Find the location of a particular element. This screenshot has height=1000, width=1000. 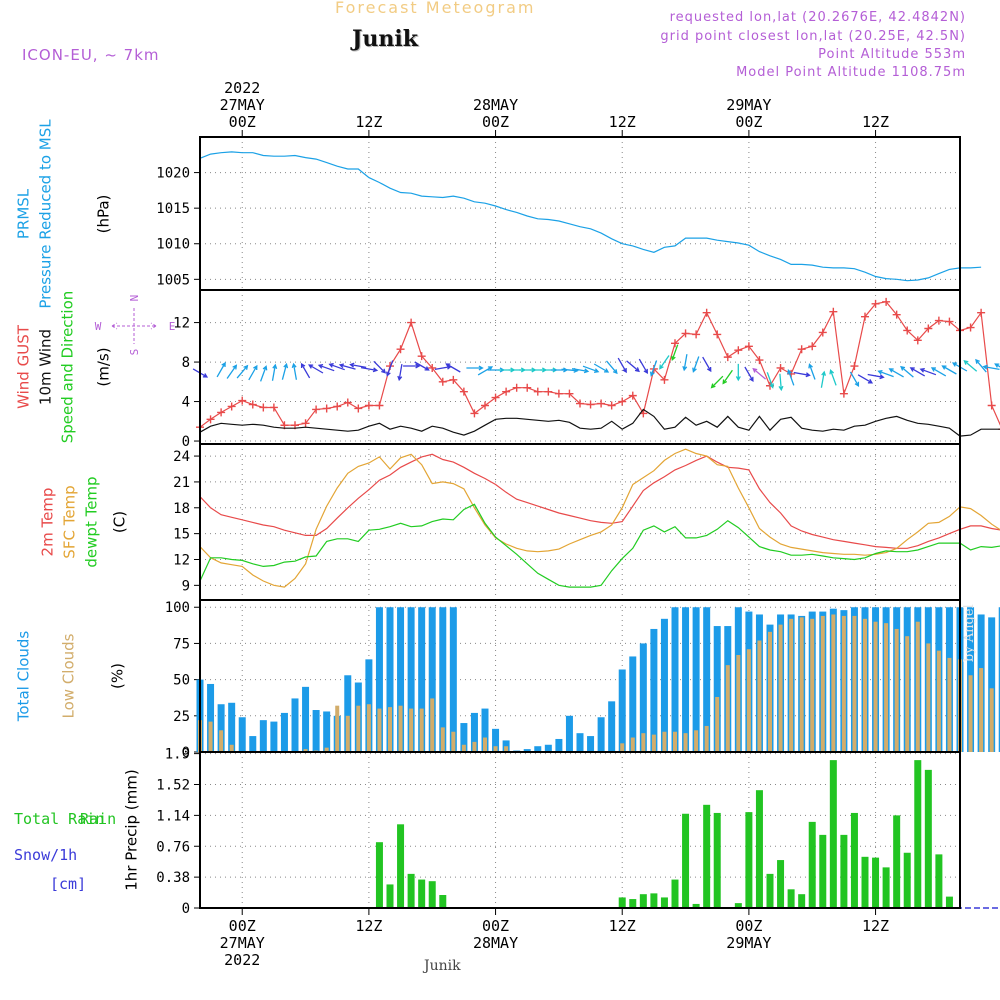

axis-label-clouds: Low Clouds is located at coordinates (69, 675).